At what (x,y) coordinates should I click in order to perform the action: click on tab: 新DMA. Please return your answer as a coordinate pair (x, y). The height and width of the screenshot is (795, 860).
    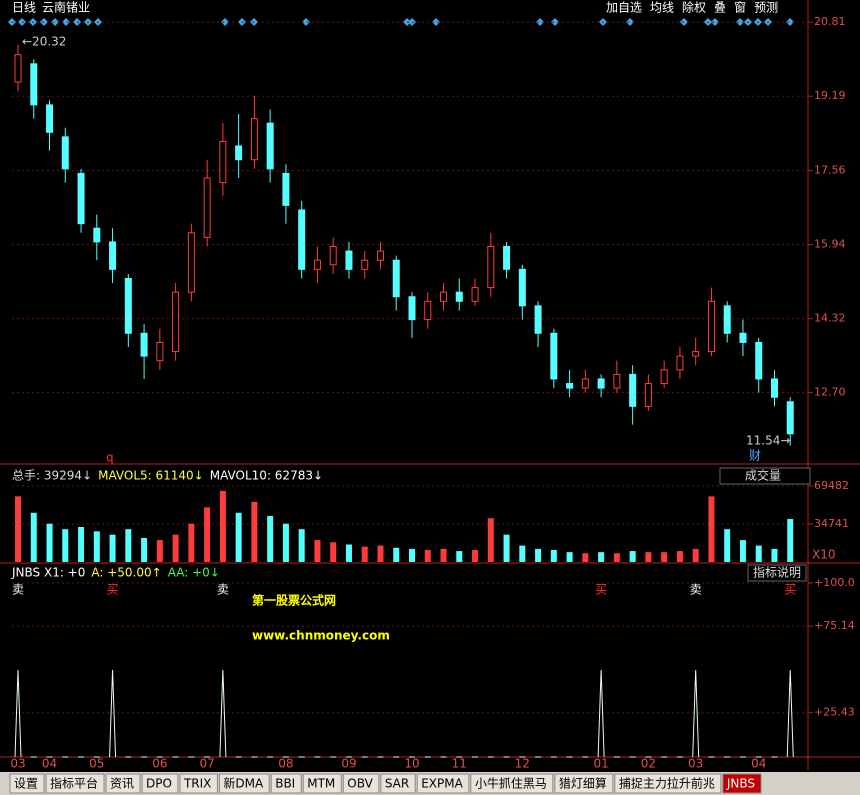
    Looking at the image, I should click on (243, 783).